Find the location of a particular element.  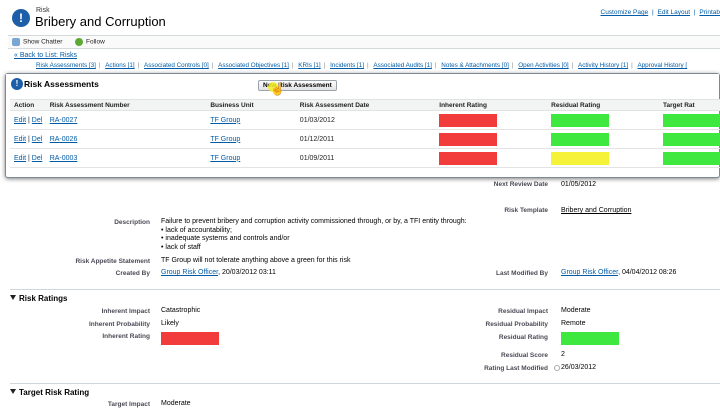

risk-ratings-section-header: Risk Ratings is located at coordinates (365, 296).